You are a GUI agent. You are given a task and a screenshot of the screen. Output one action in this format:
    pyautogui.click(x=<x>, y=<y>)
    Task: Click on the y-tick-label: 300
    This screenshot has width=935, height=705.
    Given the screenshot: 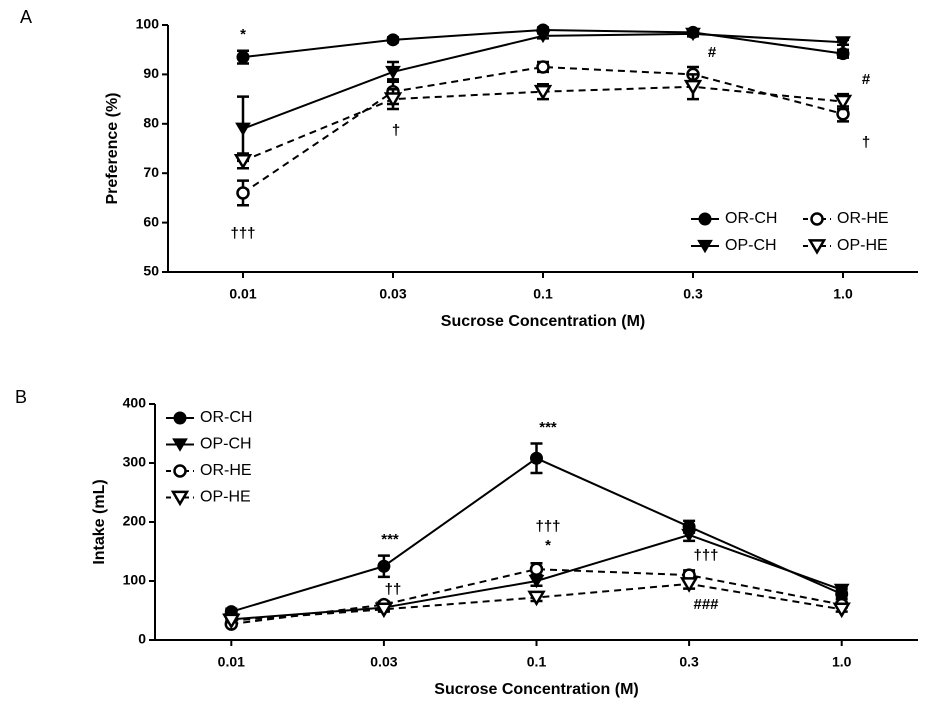 What is the action you would take?
    pyautogui.click(x=135, y=462)
    